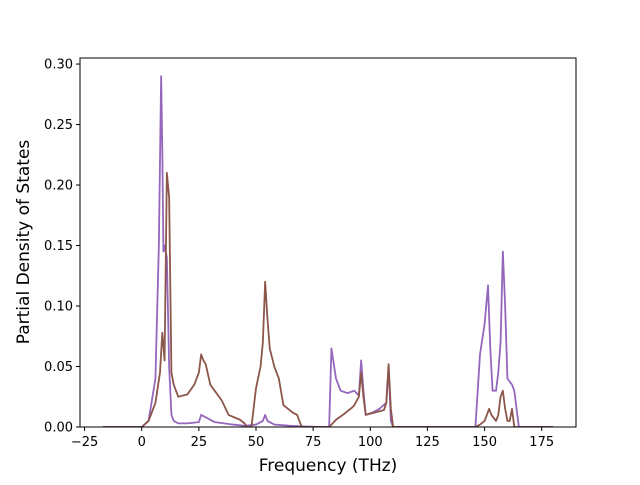 The width and height of the screenshot is (640, 485). I want to click on x-tick-label: 50, so click(256, 442).